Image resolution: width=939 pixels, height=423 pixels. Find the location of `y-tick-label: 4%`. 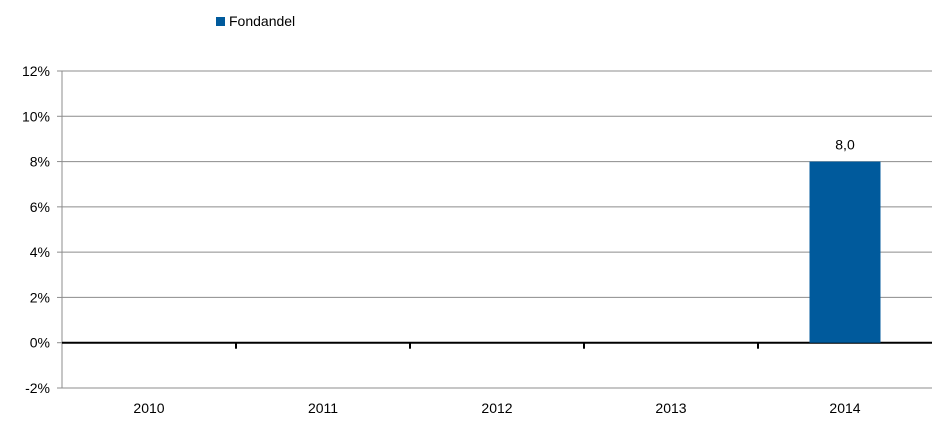

y-tick-label: 4% is located at coordinates (40, 252).